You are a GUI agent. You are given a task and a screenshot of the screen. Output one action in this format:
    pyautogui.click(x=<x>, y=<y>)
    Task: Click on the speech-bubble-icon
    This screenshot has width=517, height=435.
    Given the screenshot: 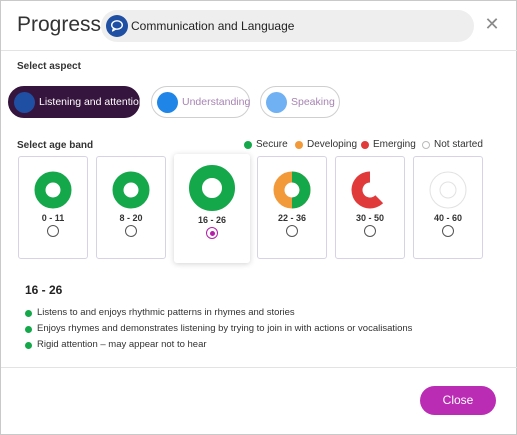 What is the action you would take?
    pyautogui.click(x=117, y=26)
    